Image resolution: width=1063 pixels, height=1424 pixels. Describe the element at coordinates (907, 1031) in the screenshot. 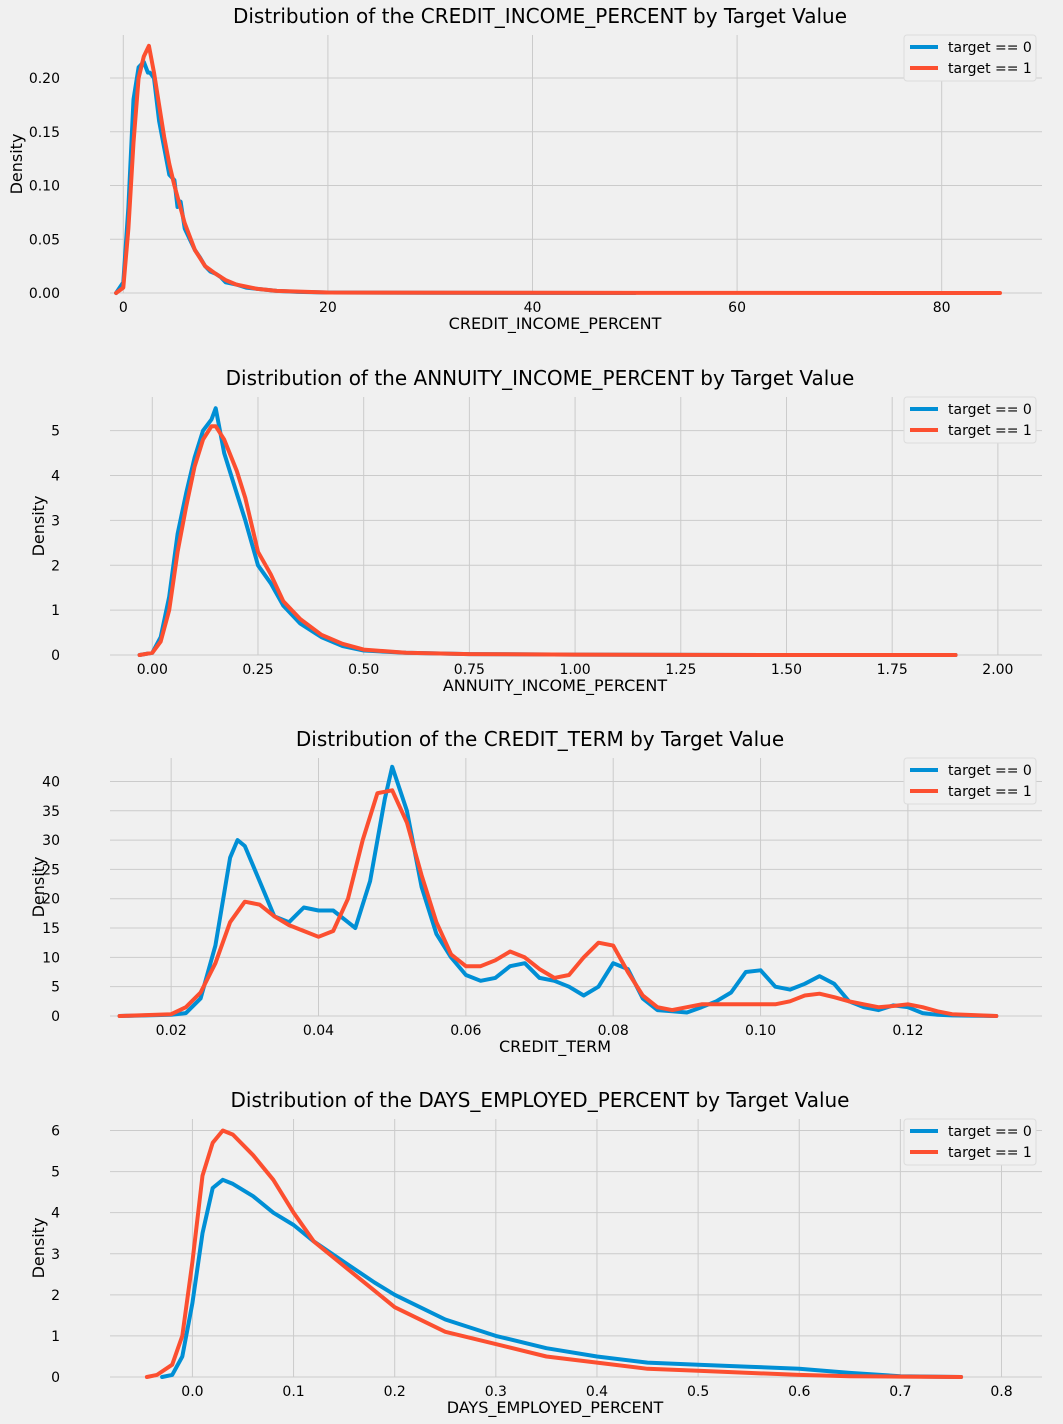

I see `x-tick-label: 0.12` at that location.